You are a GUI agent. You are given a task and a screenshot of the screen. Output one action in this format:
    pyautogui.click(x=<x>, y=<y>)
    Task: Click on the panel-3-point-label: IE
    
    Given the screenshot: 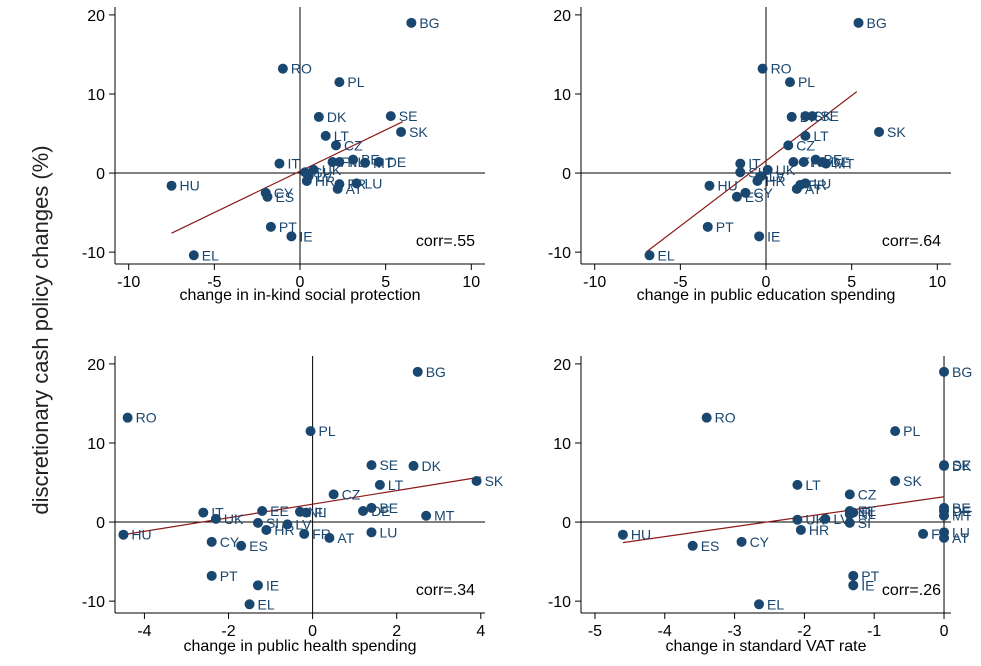 What is the action you would take?
    pyautogui.click(x=272, y=585)
    